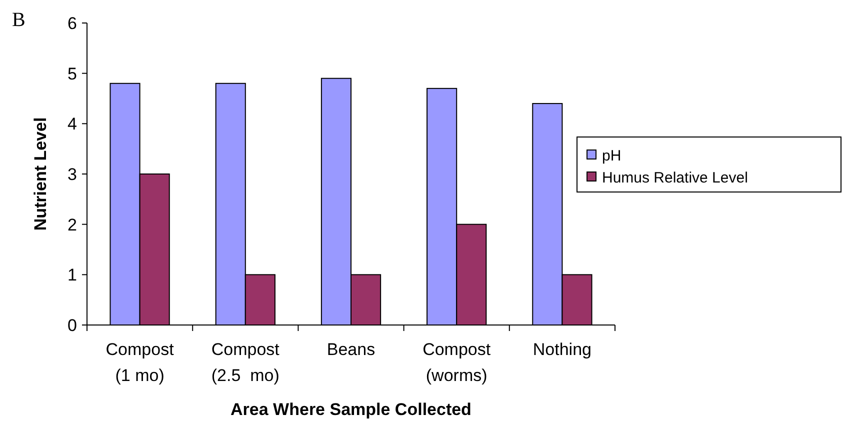 The height and width of the screenshot is (444, 847). I want to click on x-tick-label: Compost (2.5 mo), so click(245, 362).